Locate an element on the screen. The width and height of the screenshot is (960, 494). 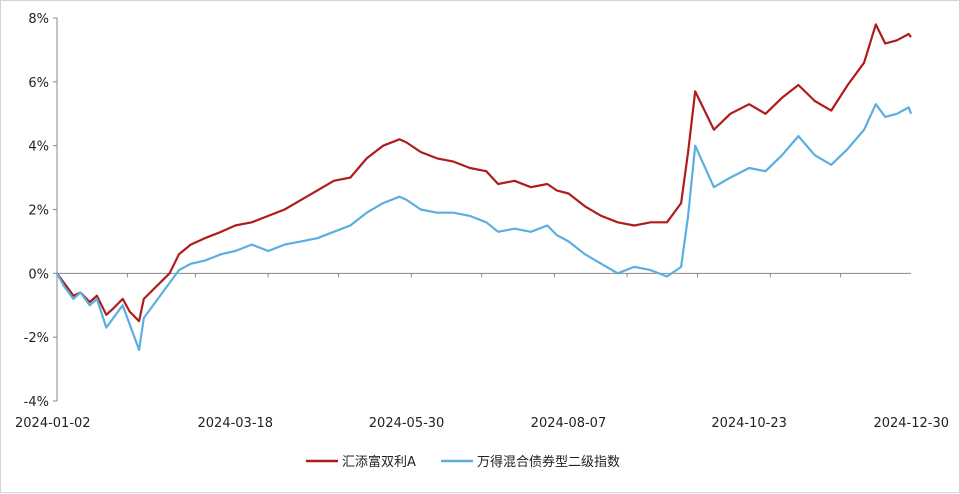
legend-label-2: 万得混合债券型二级指数 is located at coordinates (548, 462).